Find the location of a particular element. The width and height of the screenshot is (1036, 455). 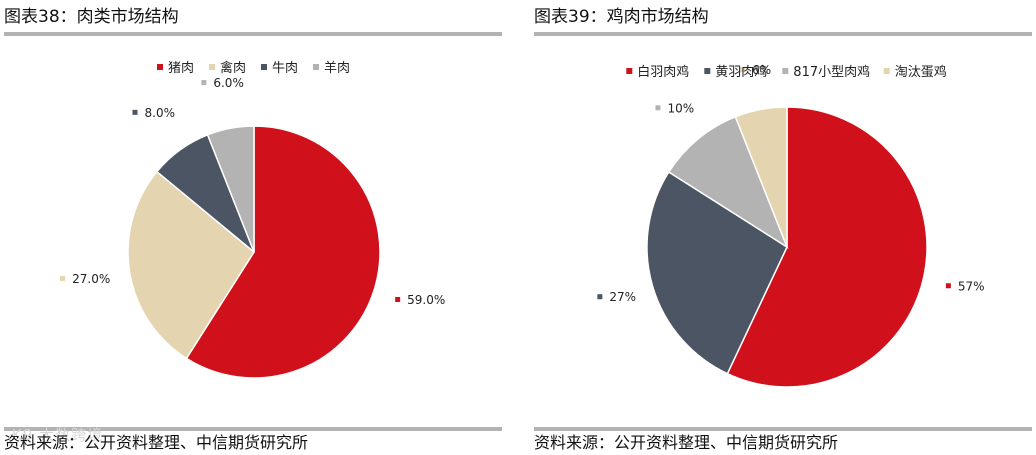

chart-title: 图表38：肉类市场结构 is located at coordinates (91, 17).